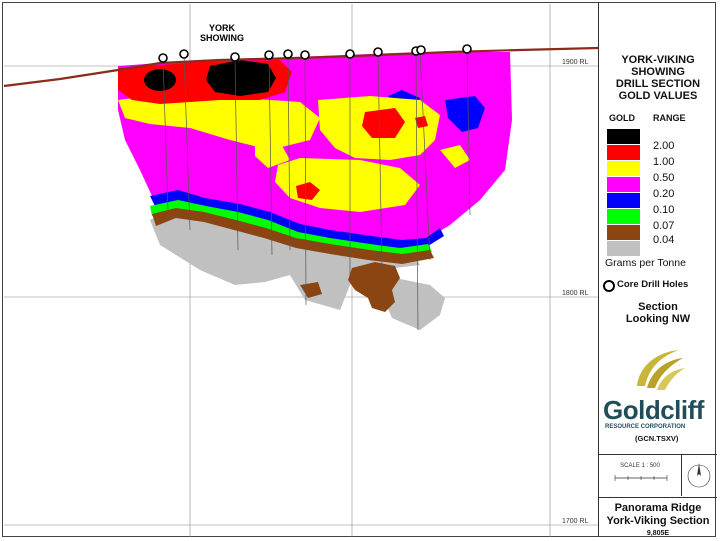 The image size is (720, 541). I want to click on showing-label-1: YORK, so click(222, 28).